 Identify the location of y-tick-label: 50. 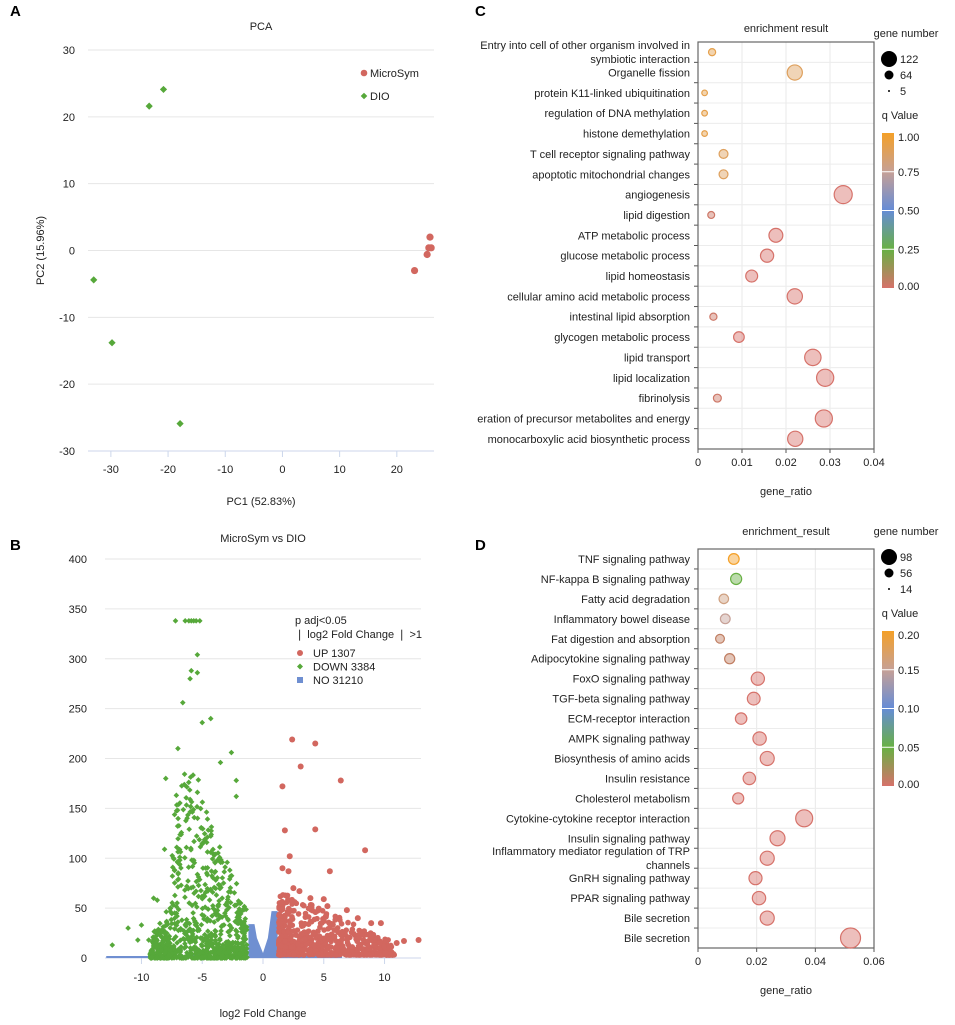
(81, 909).